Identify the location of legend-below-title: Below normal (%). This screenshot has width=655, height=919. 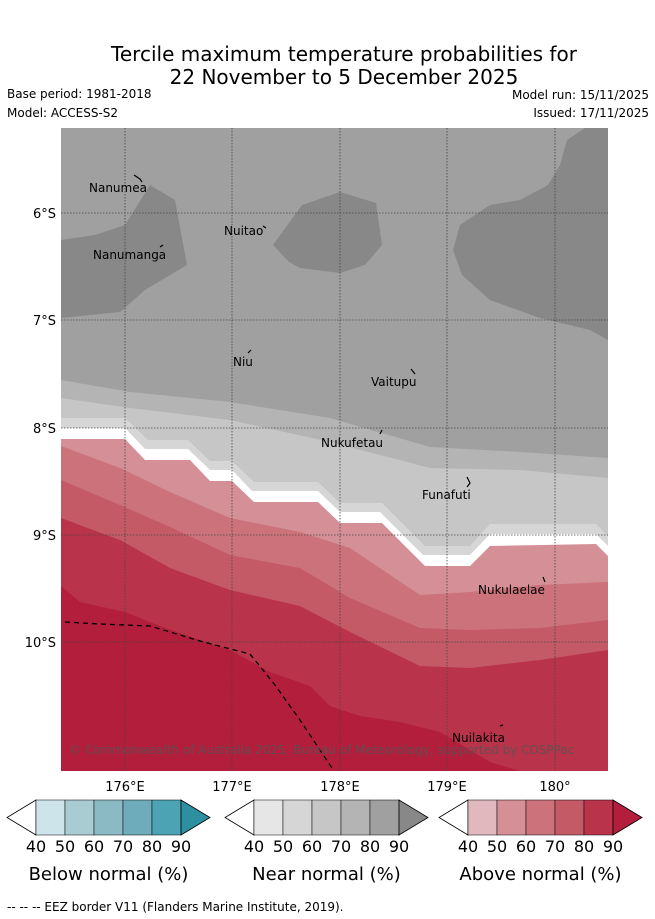
(109, 874).